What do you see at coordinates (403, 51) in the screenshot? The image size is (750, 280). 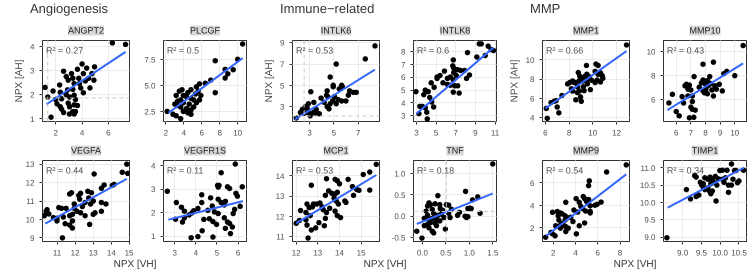 I see `y-tick-label: 8` at bounding box center [403, 51].